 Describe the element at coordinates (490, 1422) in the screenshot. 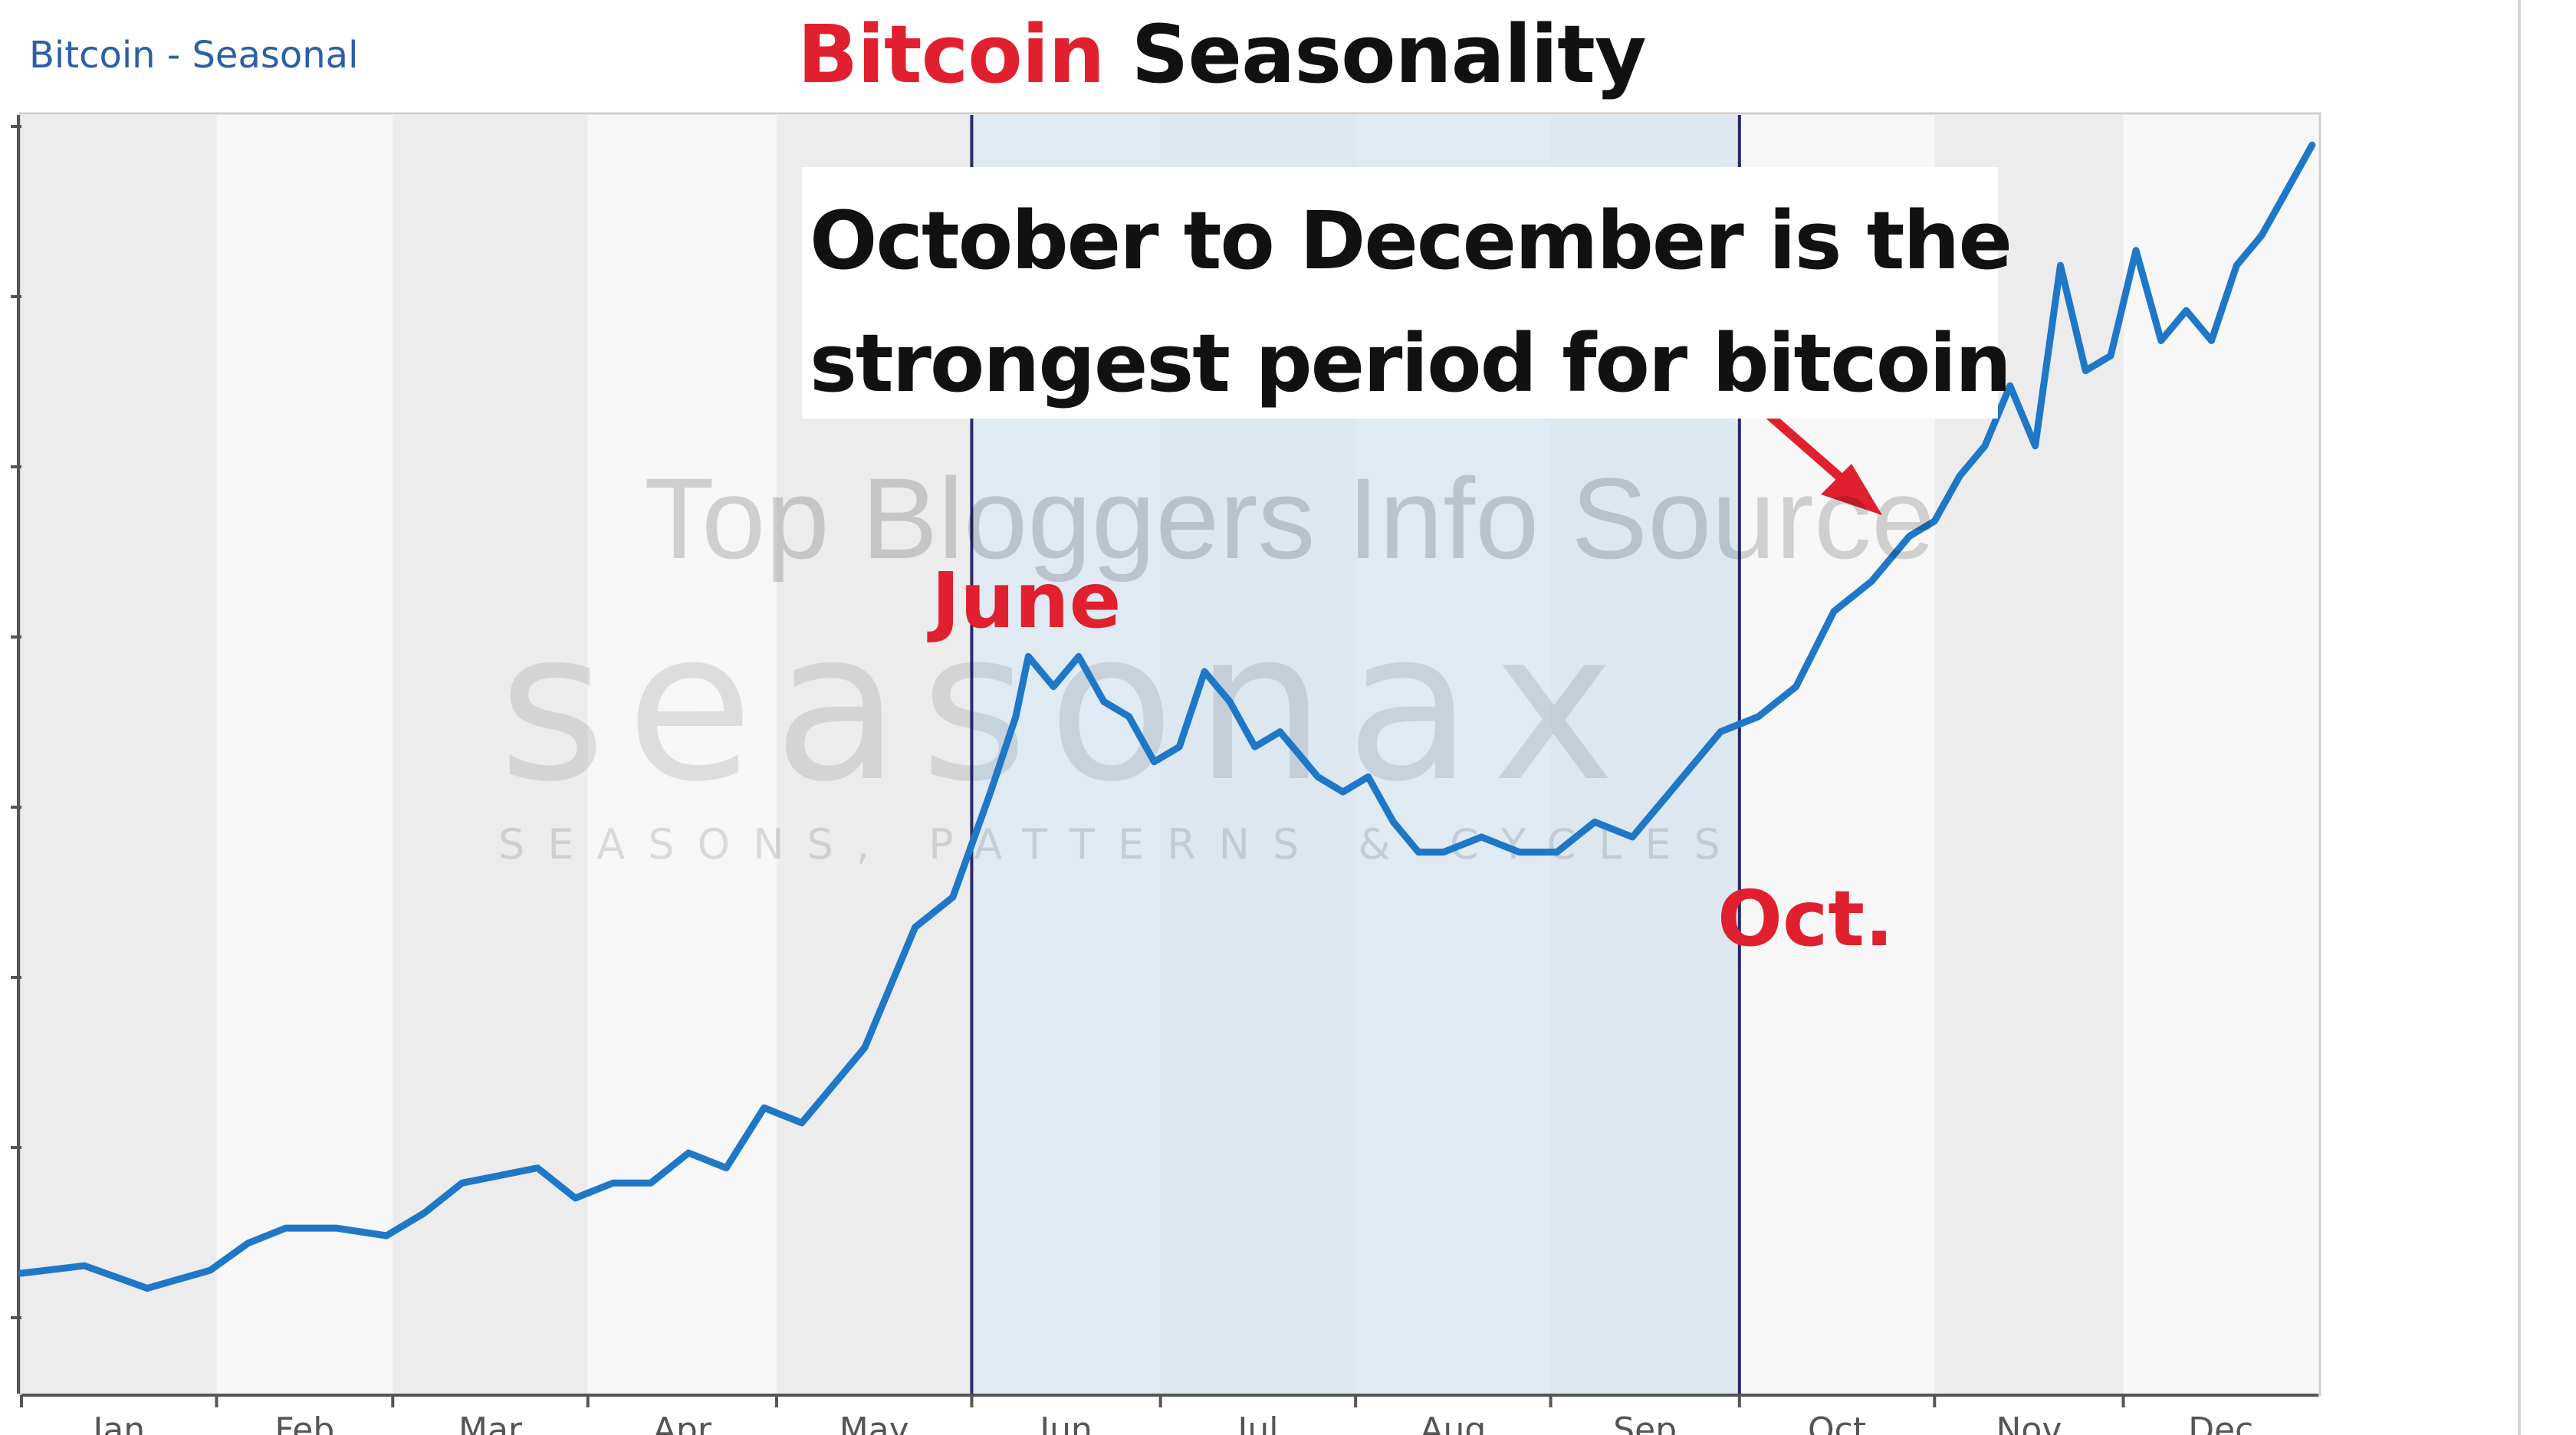

I see `x-tick-label: Mar` at that location.